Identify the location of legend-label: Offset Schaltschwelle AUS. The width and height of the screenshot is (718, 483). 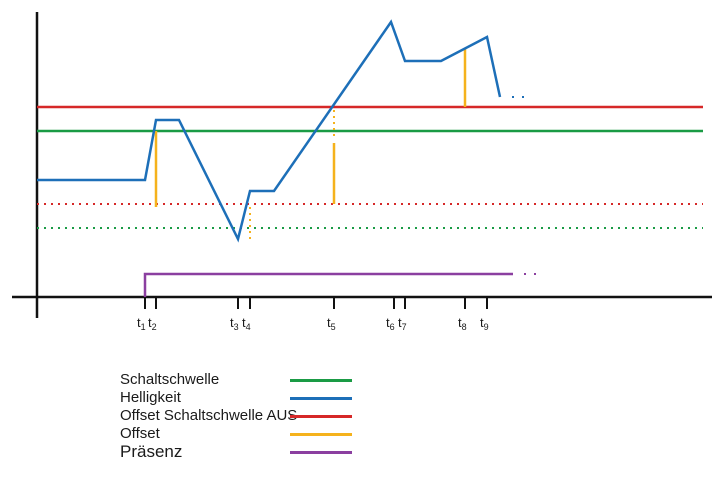
(209, 415).